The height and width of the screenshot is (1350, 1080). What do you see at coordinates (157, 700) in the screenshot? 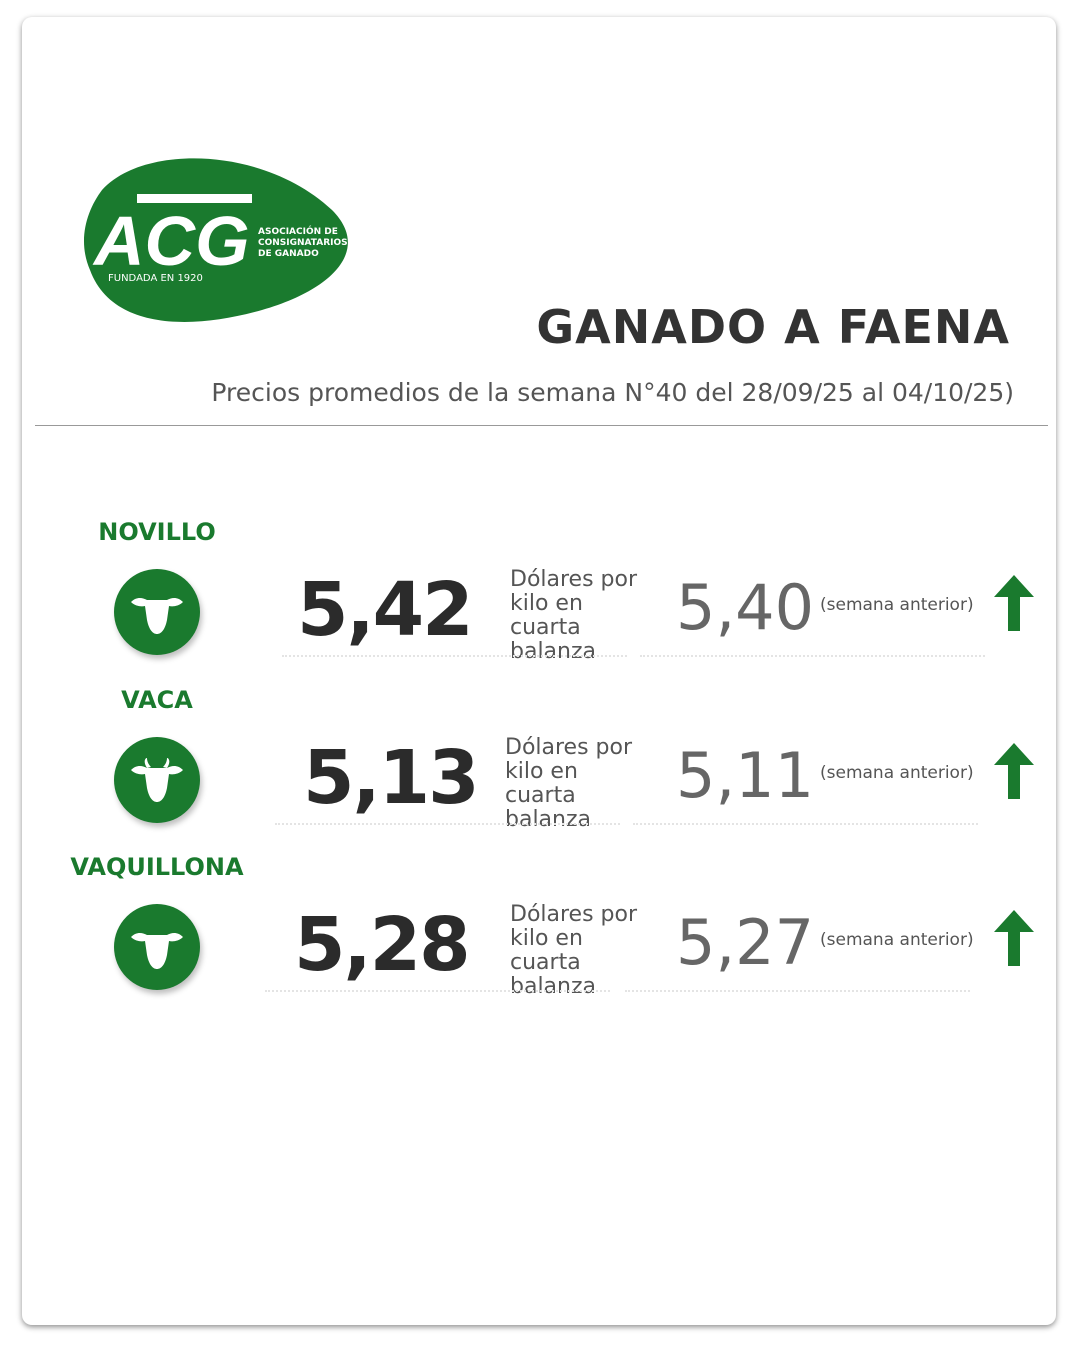
I see `category-label: VACA` at bounding box center [157, 700].